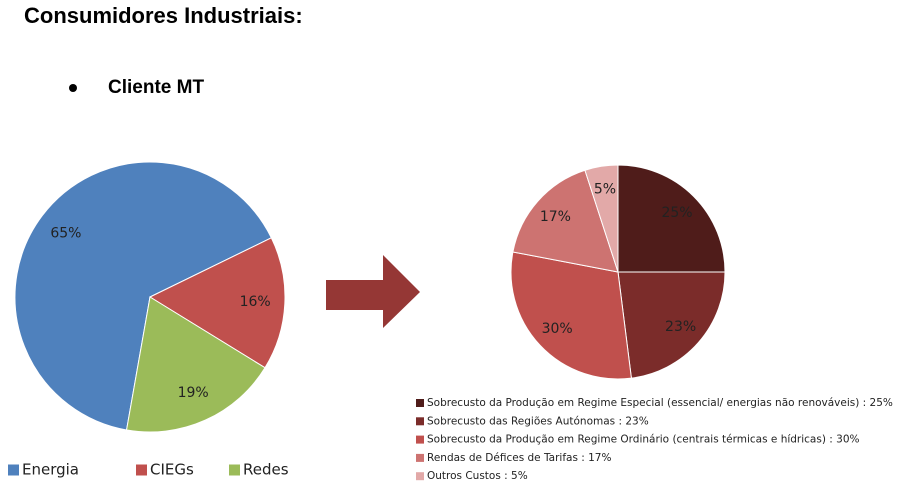  What do you see at coordinates (676, 213) in the screenshot?
I see `slice-label: 25%` at bounding box center [676, 213].